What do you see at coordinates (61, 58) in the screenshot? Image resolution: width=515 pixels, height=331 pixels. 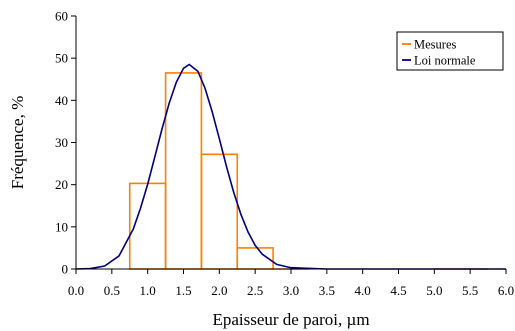 I see `y-tick-label: 50` at bounding box center [61, 58].